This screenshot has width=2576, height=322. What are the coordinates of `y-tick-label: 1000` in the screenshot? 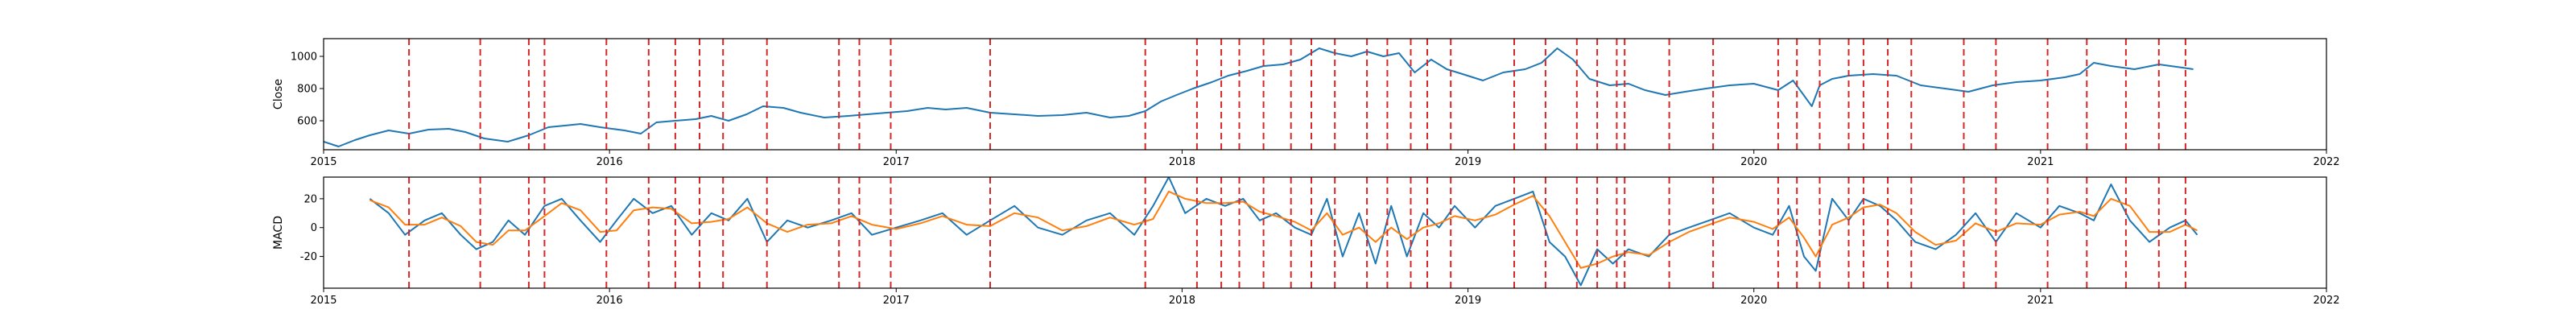 It's located at (304, 58).